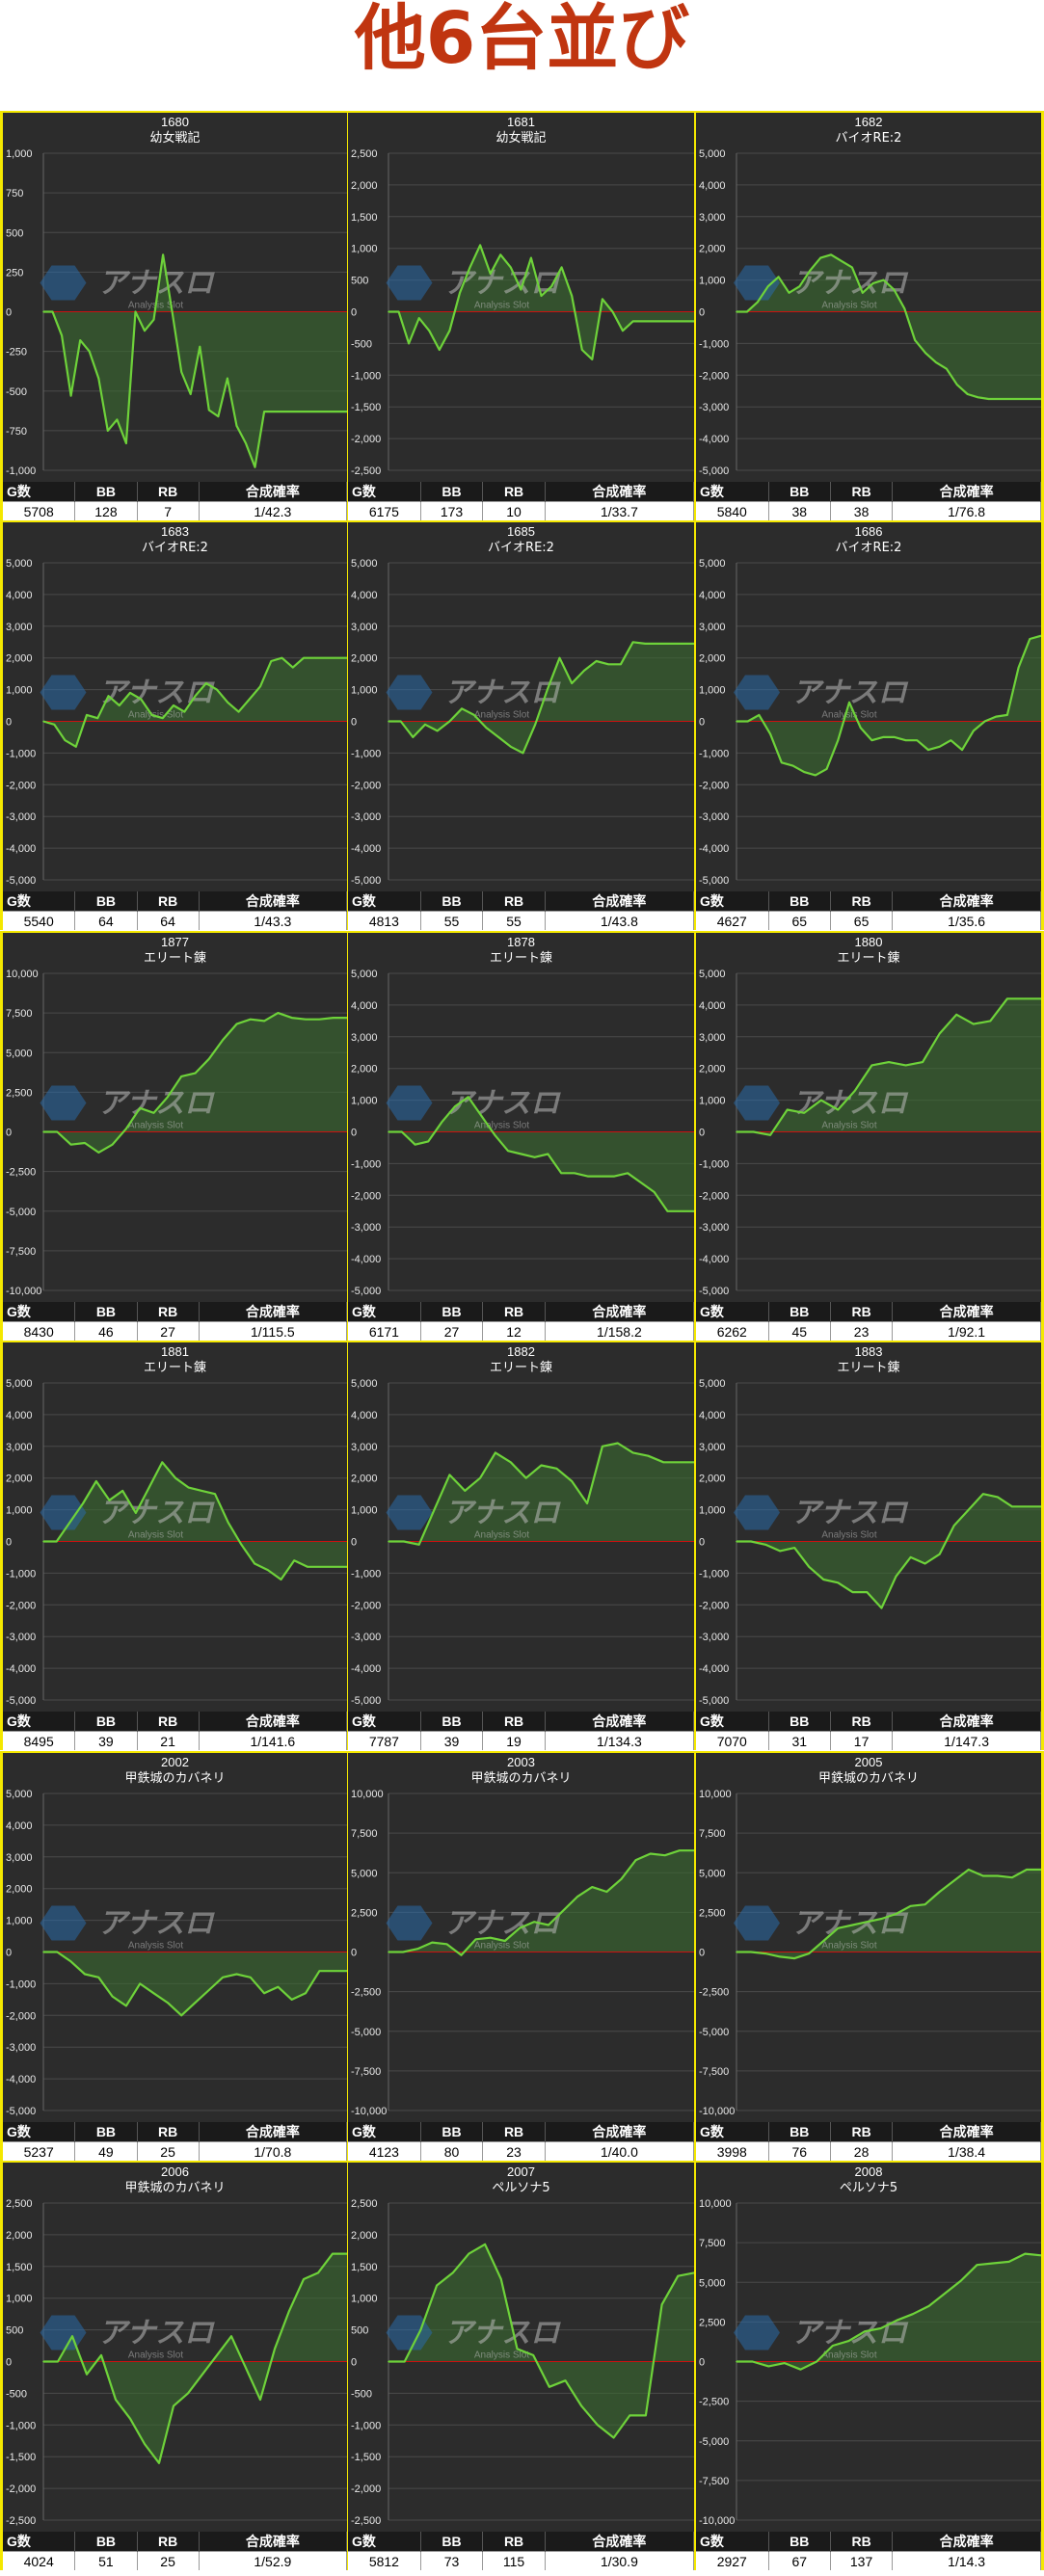 The image size is (1044, 2576). Describe the element at coordinates (14, 193) in the screenshot. I see `y-tick-label: 750` at that location.